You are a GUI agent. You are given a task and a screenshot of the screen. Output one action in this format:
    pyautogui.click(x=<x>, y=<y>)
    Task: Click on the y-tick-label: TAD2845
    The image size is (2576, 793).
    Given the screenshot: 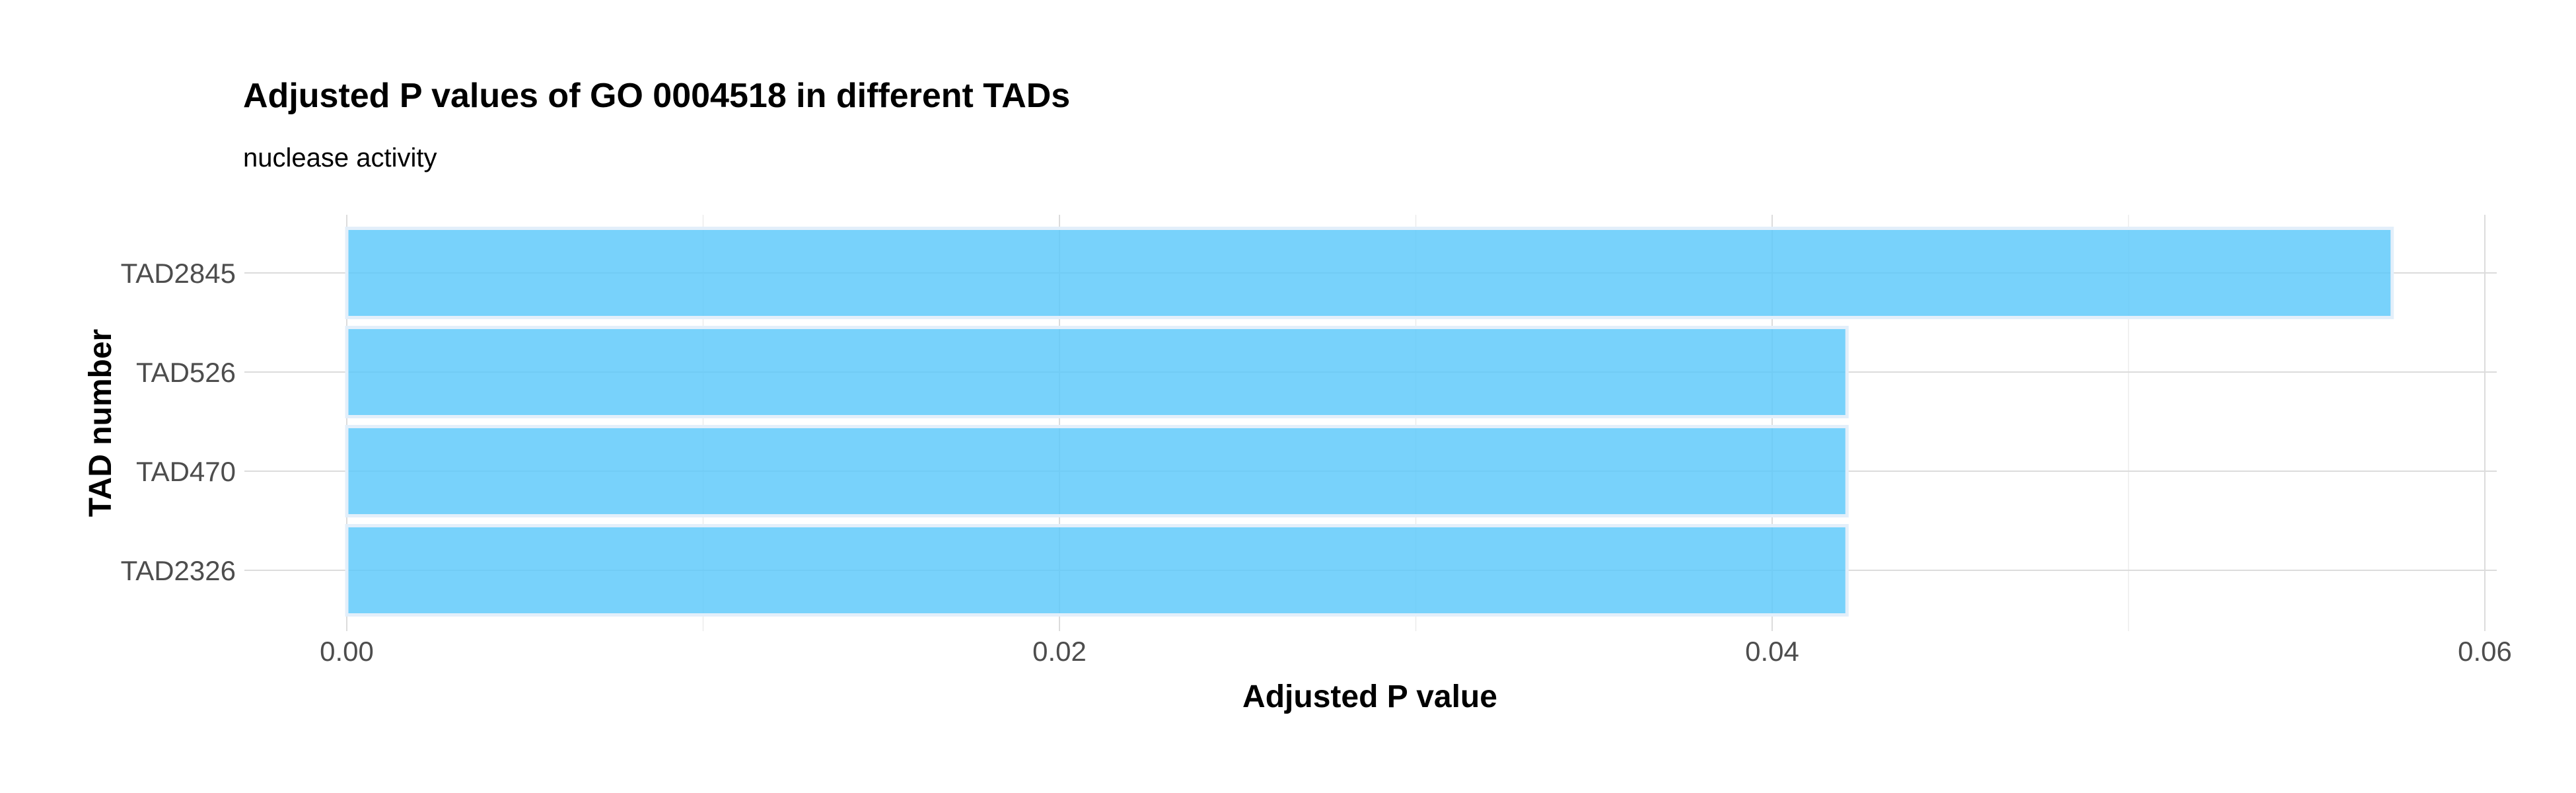 What is the action you would take?
    pyautogui.click(x=179, y=274)
    